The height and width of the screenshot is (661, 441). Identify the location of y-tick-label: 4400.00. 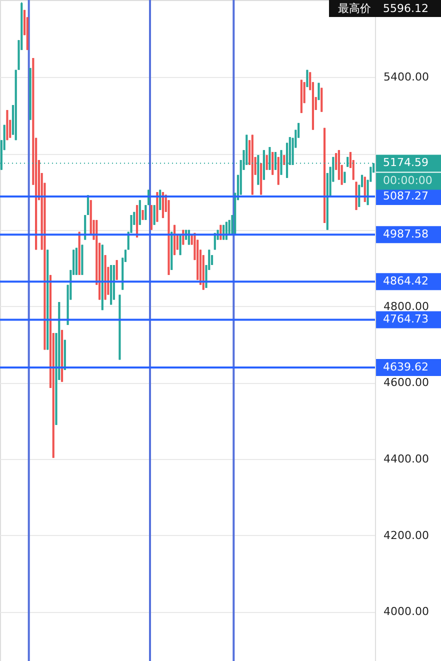
(406, 459).